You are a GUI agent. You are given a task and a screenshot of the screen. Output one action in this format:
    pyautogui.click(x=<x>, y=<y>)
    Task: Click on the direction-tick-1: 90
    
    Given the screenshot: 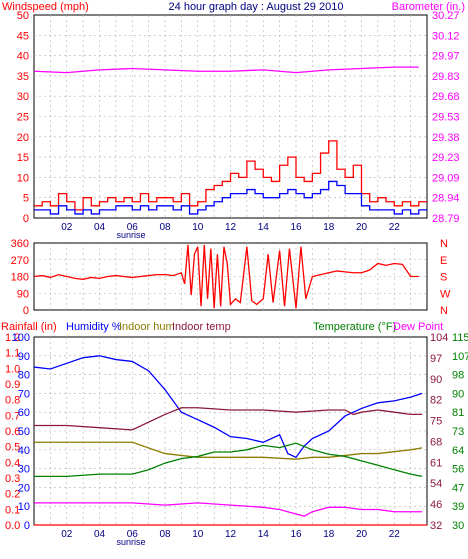 What is the action you would take?
    pyautogui.click(x=23, y=294)
    